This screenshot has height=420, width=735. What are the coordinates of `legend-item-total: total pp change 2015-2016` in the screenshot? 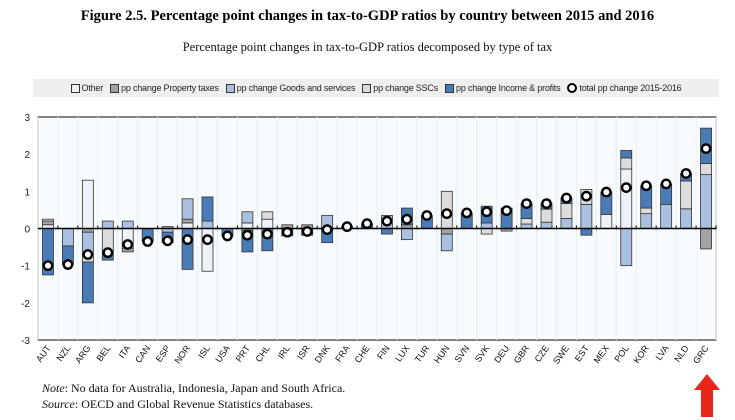 It's located at (624, 88).